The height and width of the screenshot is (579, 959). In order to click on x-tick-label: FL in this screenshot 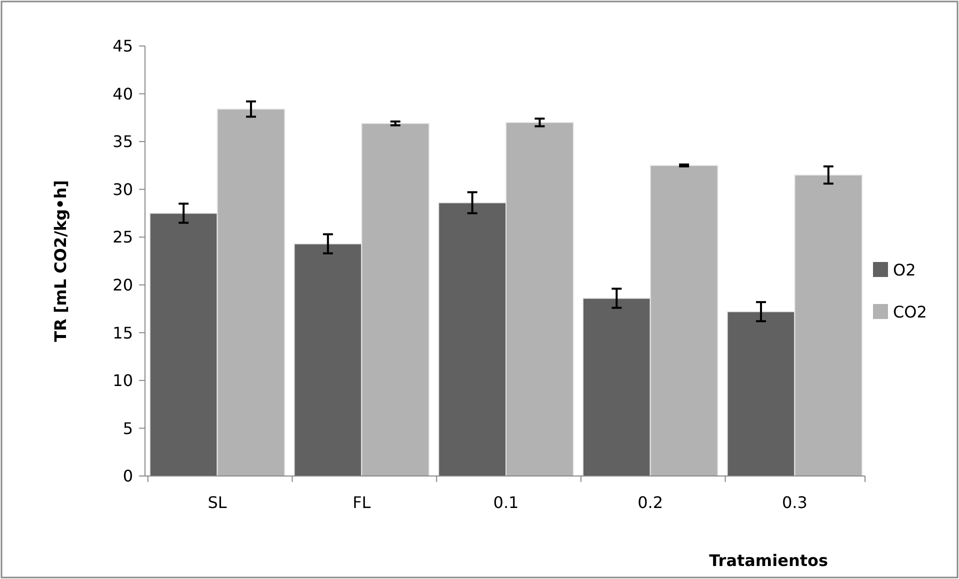, I will do `click(361, 502)`.